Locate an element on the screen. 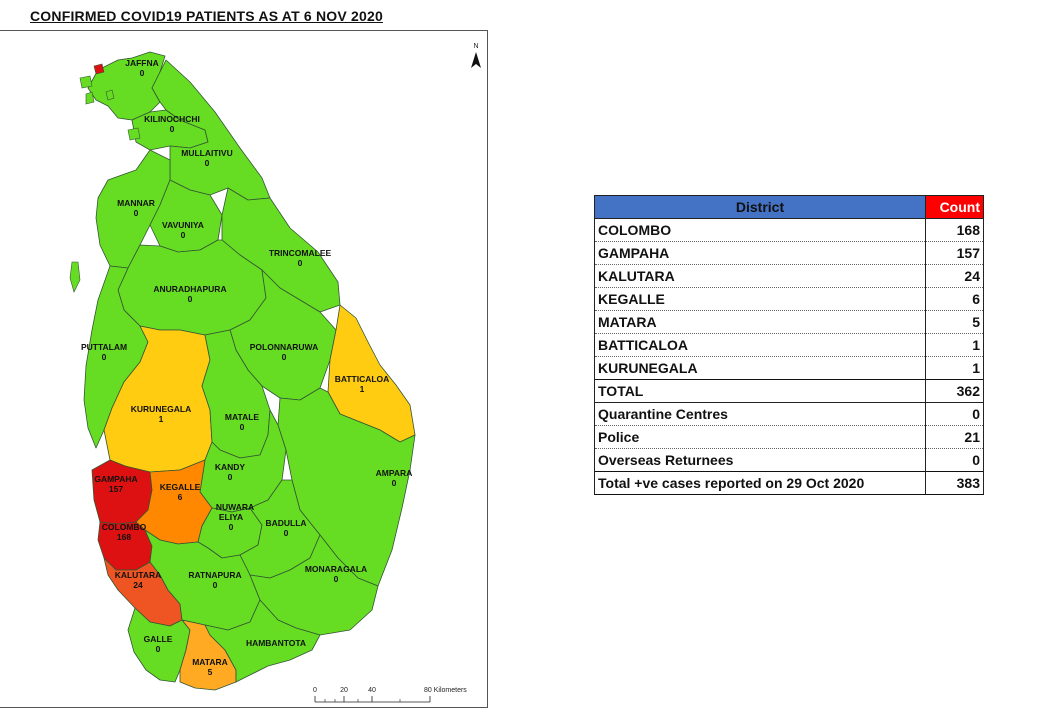 This screenshot has height=712, width=1051. district-label-anuradhapura: ANURADHAPURA is located at coordinates (189, 289).